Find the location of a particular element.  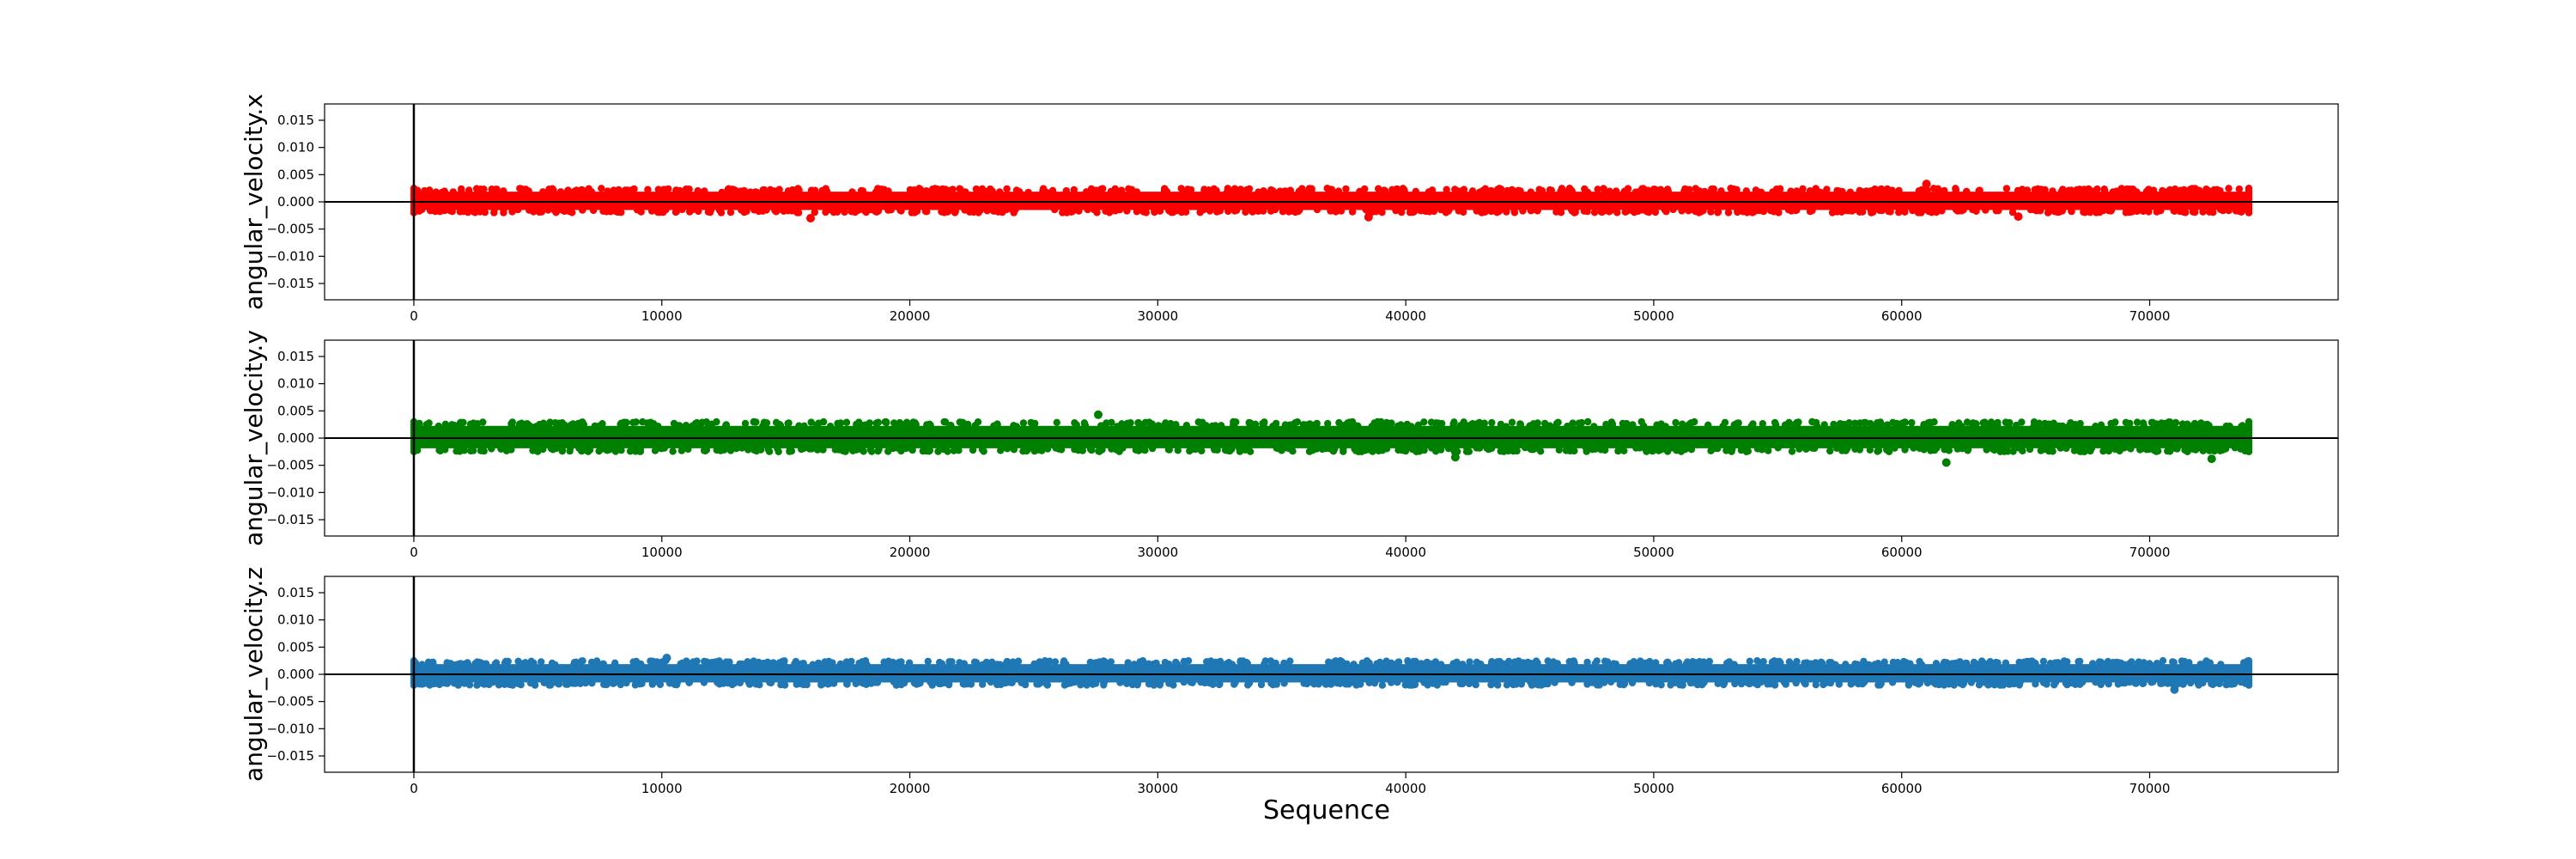

scatter-points is located at coordinates (1331, 674).